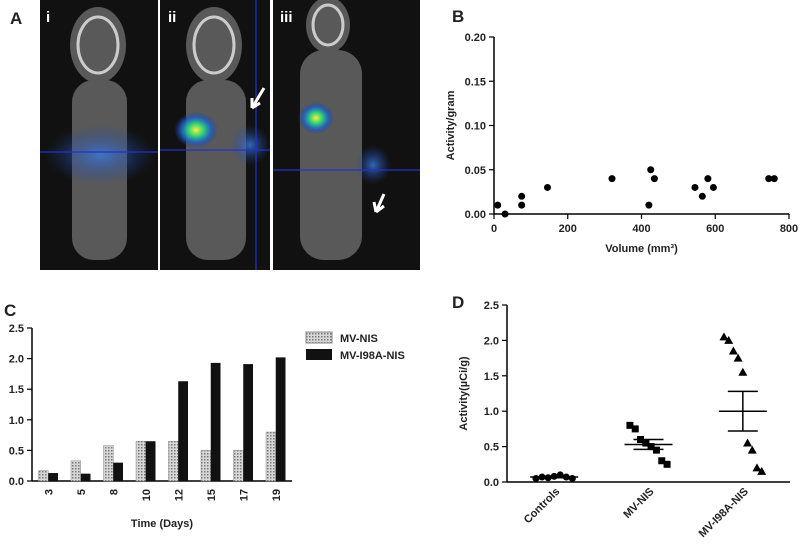  I want to click on panel-label: B, so click(458, 16).